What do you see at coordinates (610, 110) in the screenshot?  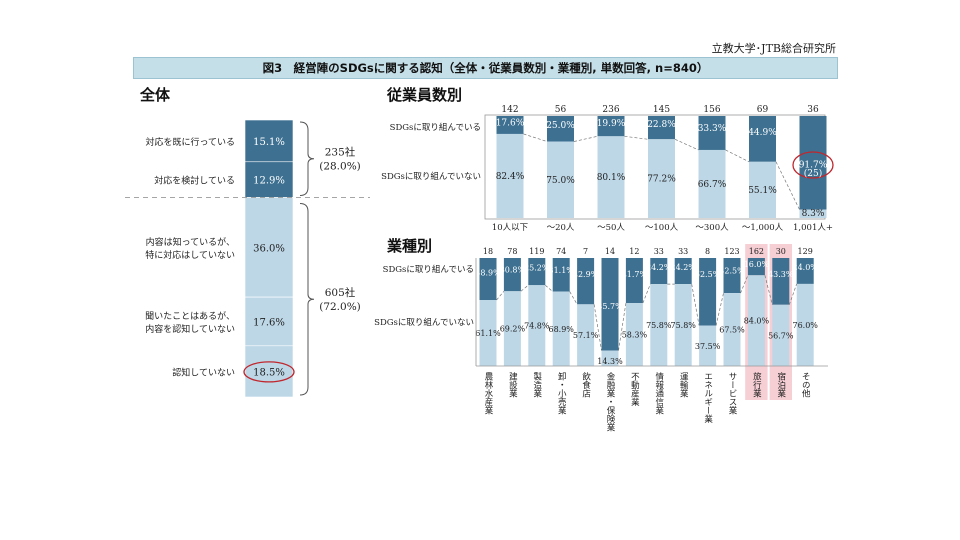 I see `sample-count: 236` at bounding box center [610, 110].